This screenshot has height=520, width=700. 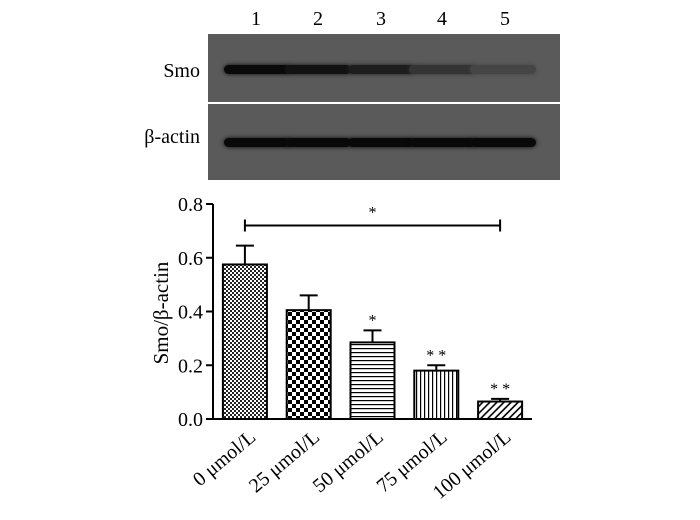 What do you see at coordinates (190, 259) in the screenshot?
I see `y-tick-label: 0.6` at bounding box center [190, 259].